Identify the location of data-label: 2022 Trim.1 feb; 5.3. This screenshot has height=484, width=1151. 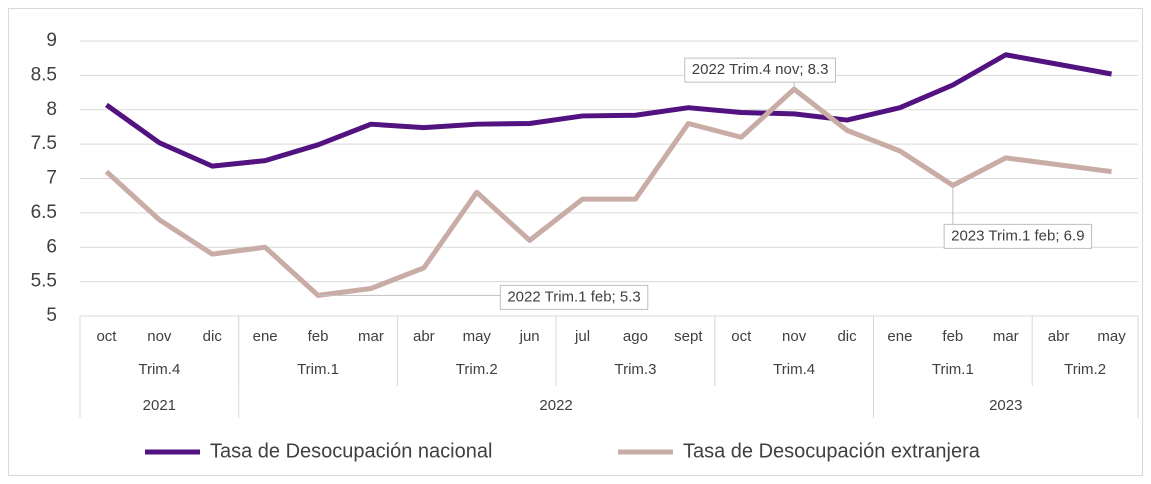
(573, 296).